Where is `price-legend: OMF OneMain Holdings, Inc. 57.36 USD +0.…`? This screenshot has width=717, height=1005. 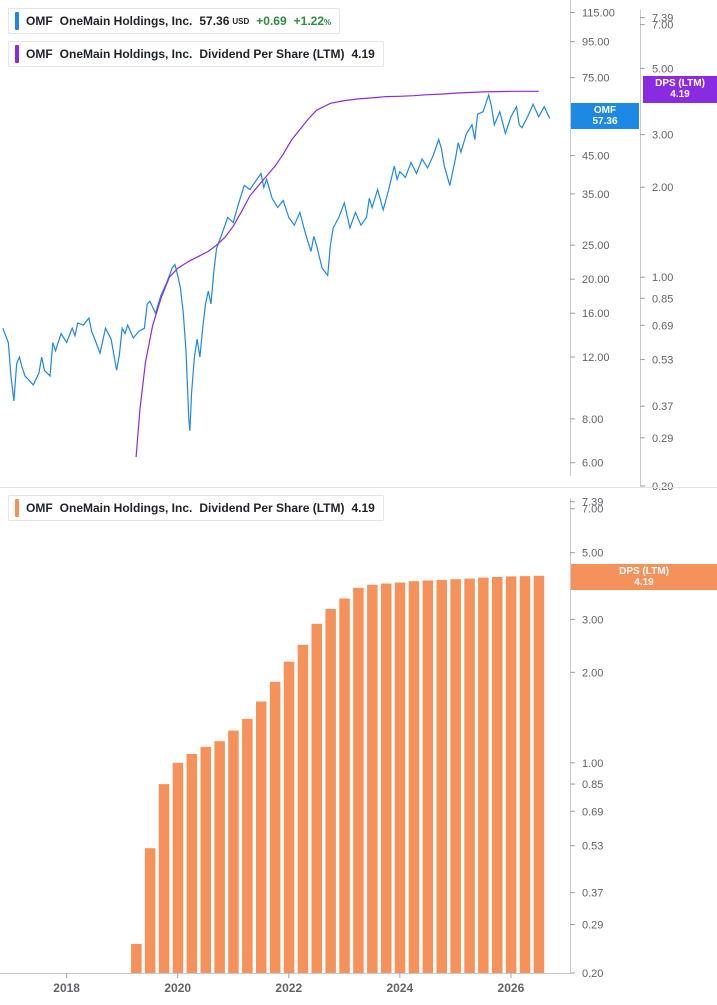
price-legend: OMF OneMain Holdings, Inc. 57.36 USD +0.… is located at coordinates (174, 21).